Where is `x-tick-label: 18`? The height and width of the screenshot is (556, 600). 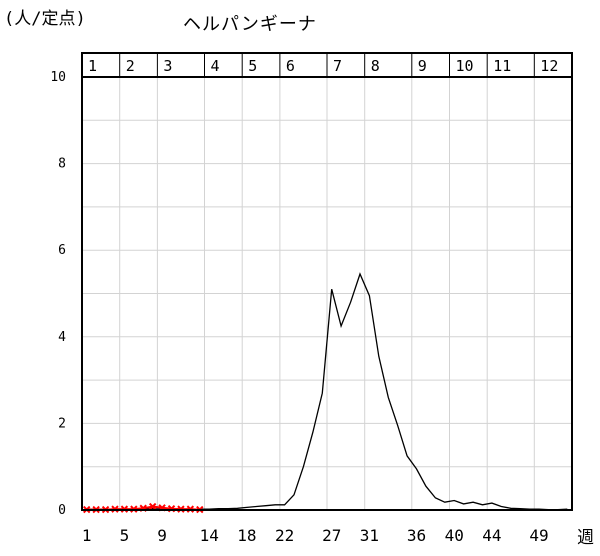
x-tick-label: 18 is located at coordinates (246, 535).